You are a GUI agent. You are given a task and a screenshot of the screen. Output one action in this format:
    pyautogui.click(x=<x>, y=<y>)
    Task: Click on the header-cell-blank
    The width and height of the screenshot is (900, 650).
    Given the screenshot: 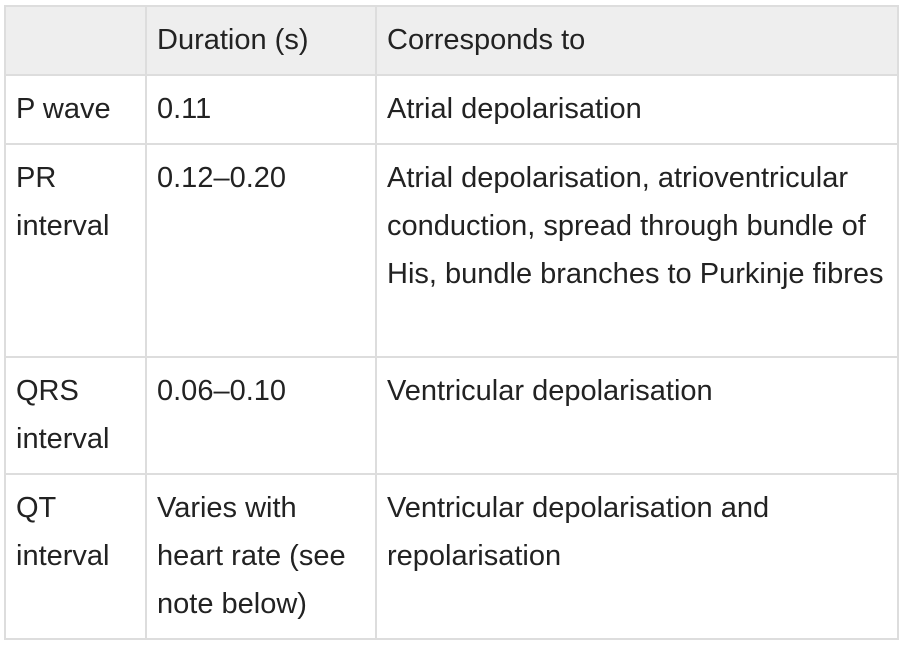 What is the action you would take?
    pyautogui.click(x=75, y=40)
    